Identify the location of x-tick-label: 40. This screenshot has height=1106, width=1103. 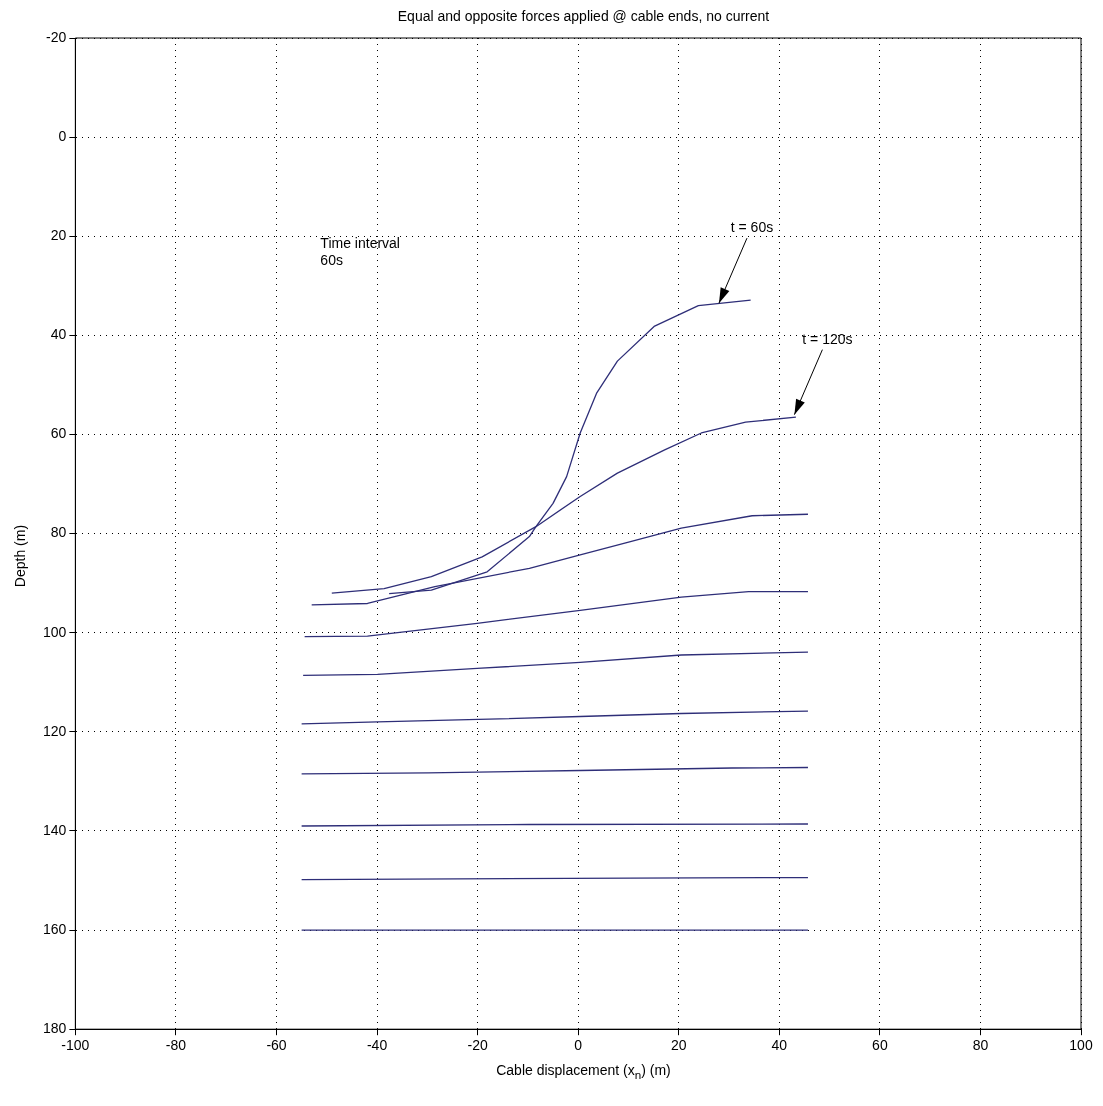
(779, 1045).